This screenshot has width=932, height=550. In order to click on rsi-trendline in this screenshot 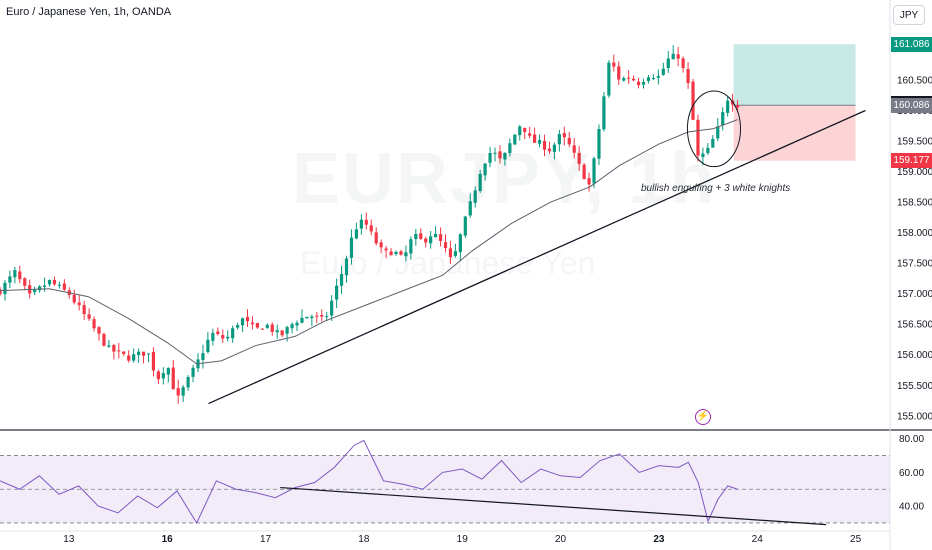, I will do `click(553, 506)`.